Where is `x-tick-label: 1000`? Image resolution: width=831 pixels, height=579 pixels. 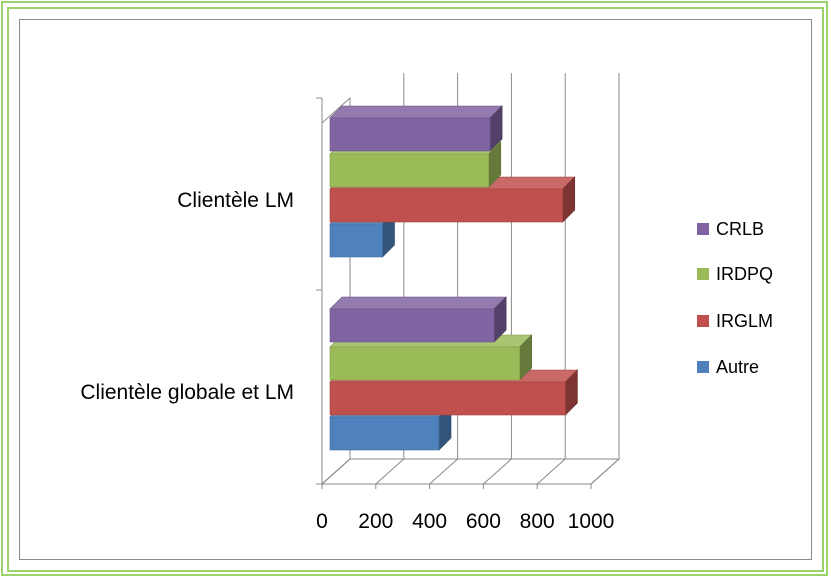
x-tick-label: 1000 is located at coordinates (591, 521).